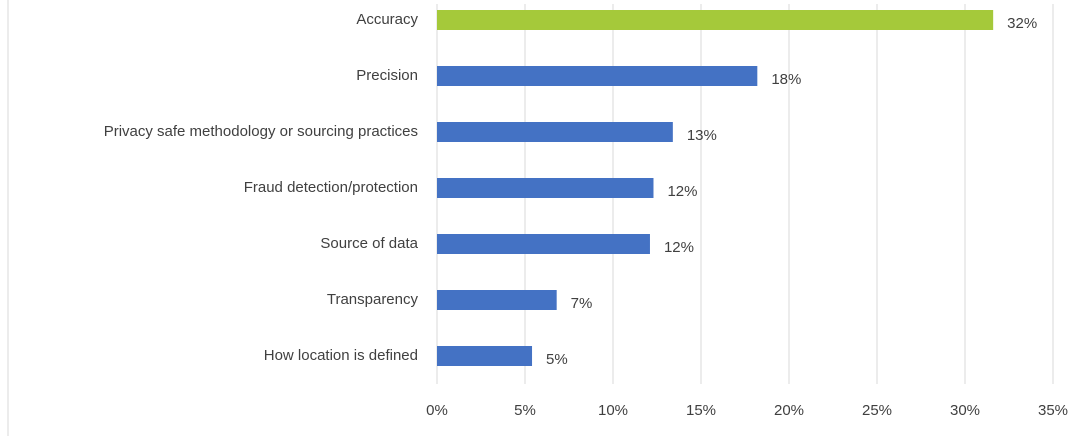 The image size is (1081, 436). What do you see at coordinates (613, 410) in the screenshot?
I see `x-tick-label: 10%` at bounding box center [613, 410].